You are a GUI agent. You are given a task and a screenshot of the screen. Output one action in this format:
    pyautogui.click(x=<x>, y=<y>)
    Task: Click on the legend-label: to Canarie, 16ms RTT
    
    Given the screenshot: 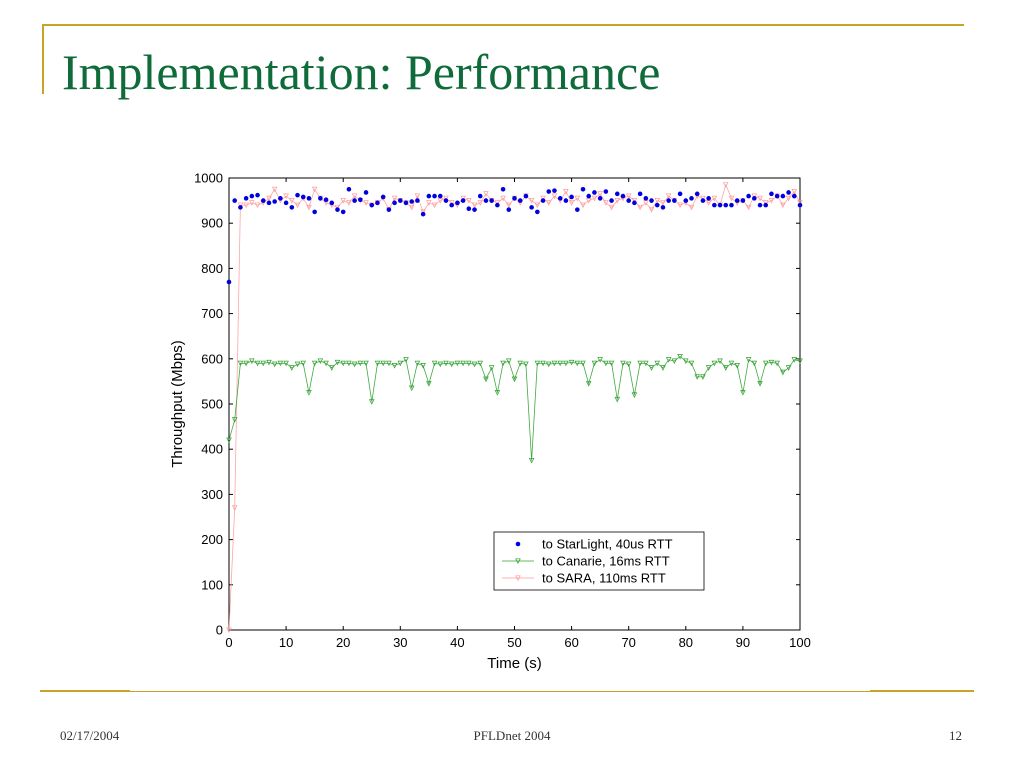 What is the action you would take?
    pyautogui.click(x=606, y=561)
    